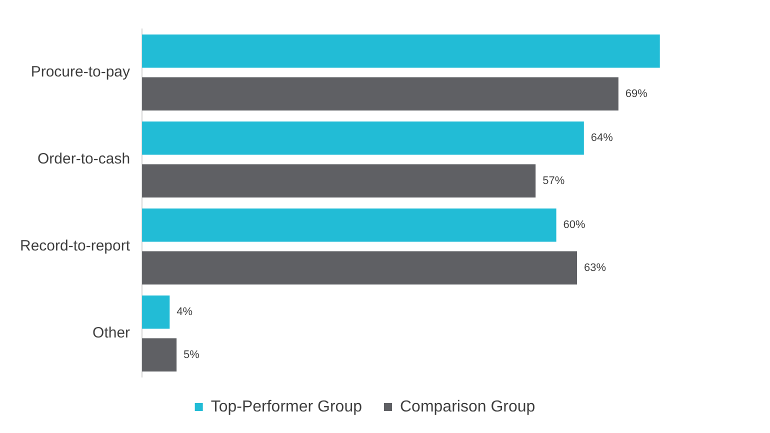 This screenshot has width=770, height=433. I want to click on legend-label: Top-Performer Group, so click(286, 407).